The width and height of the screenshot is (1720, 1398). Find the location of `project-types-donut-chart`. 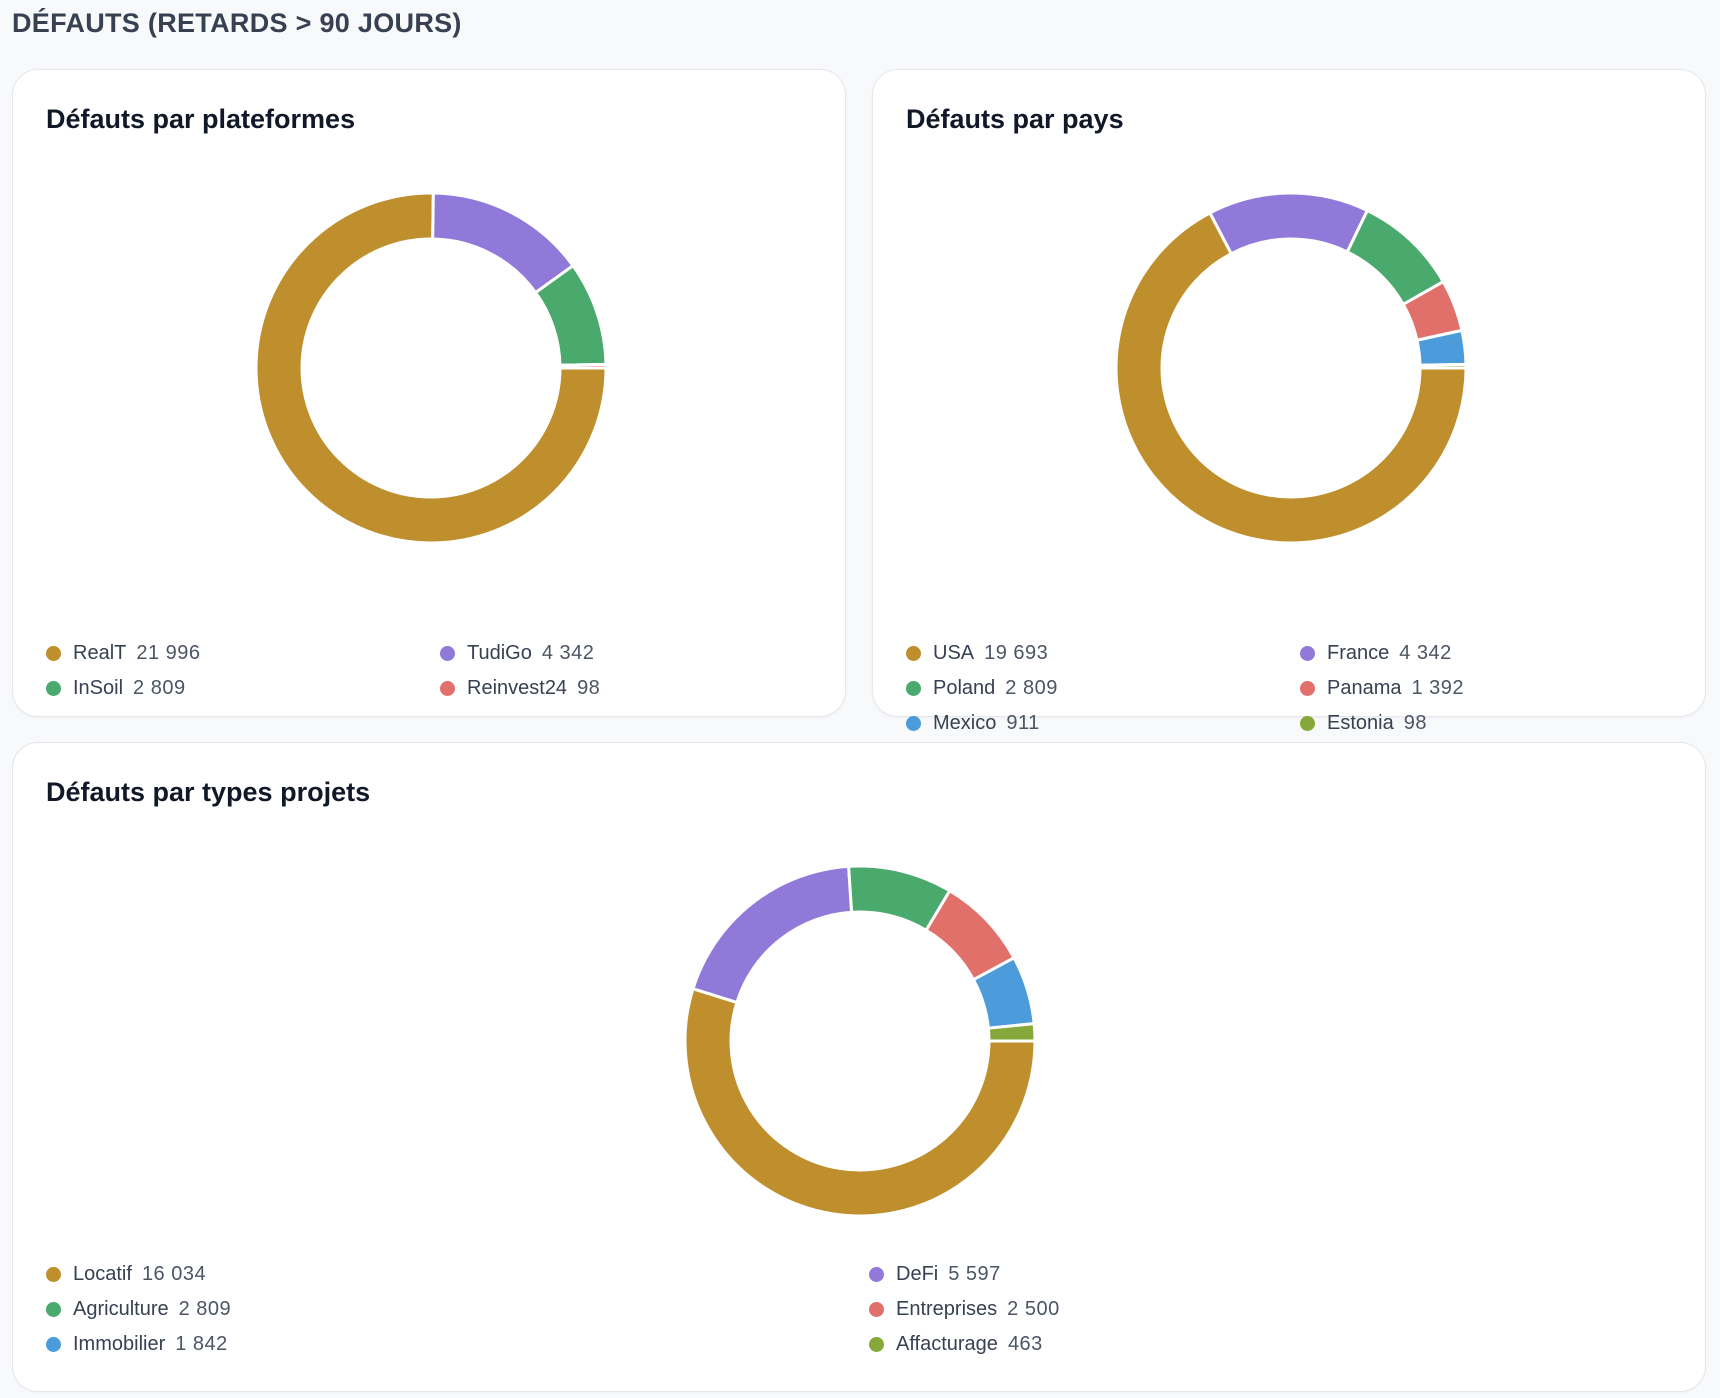

project-types-donut-chart is located at coordinates (860, 1041).